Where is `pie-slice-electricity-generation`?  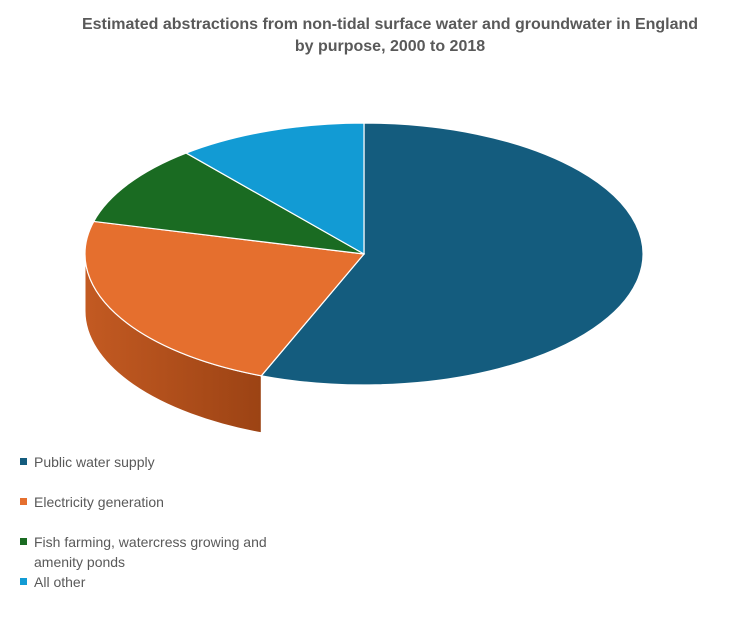
pie-slice-electricity-generation is located at coordinates (225, 298).